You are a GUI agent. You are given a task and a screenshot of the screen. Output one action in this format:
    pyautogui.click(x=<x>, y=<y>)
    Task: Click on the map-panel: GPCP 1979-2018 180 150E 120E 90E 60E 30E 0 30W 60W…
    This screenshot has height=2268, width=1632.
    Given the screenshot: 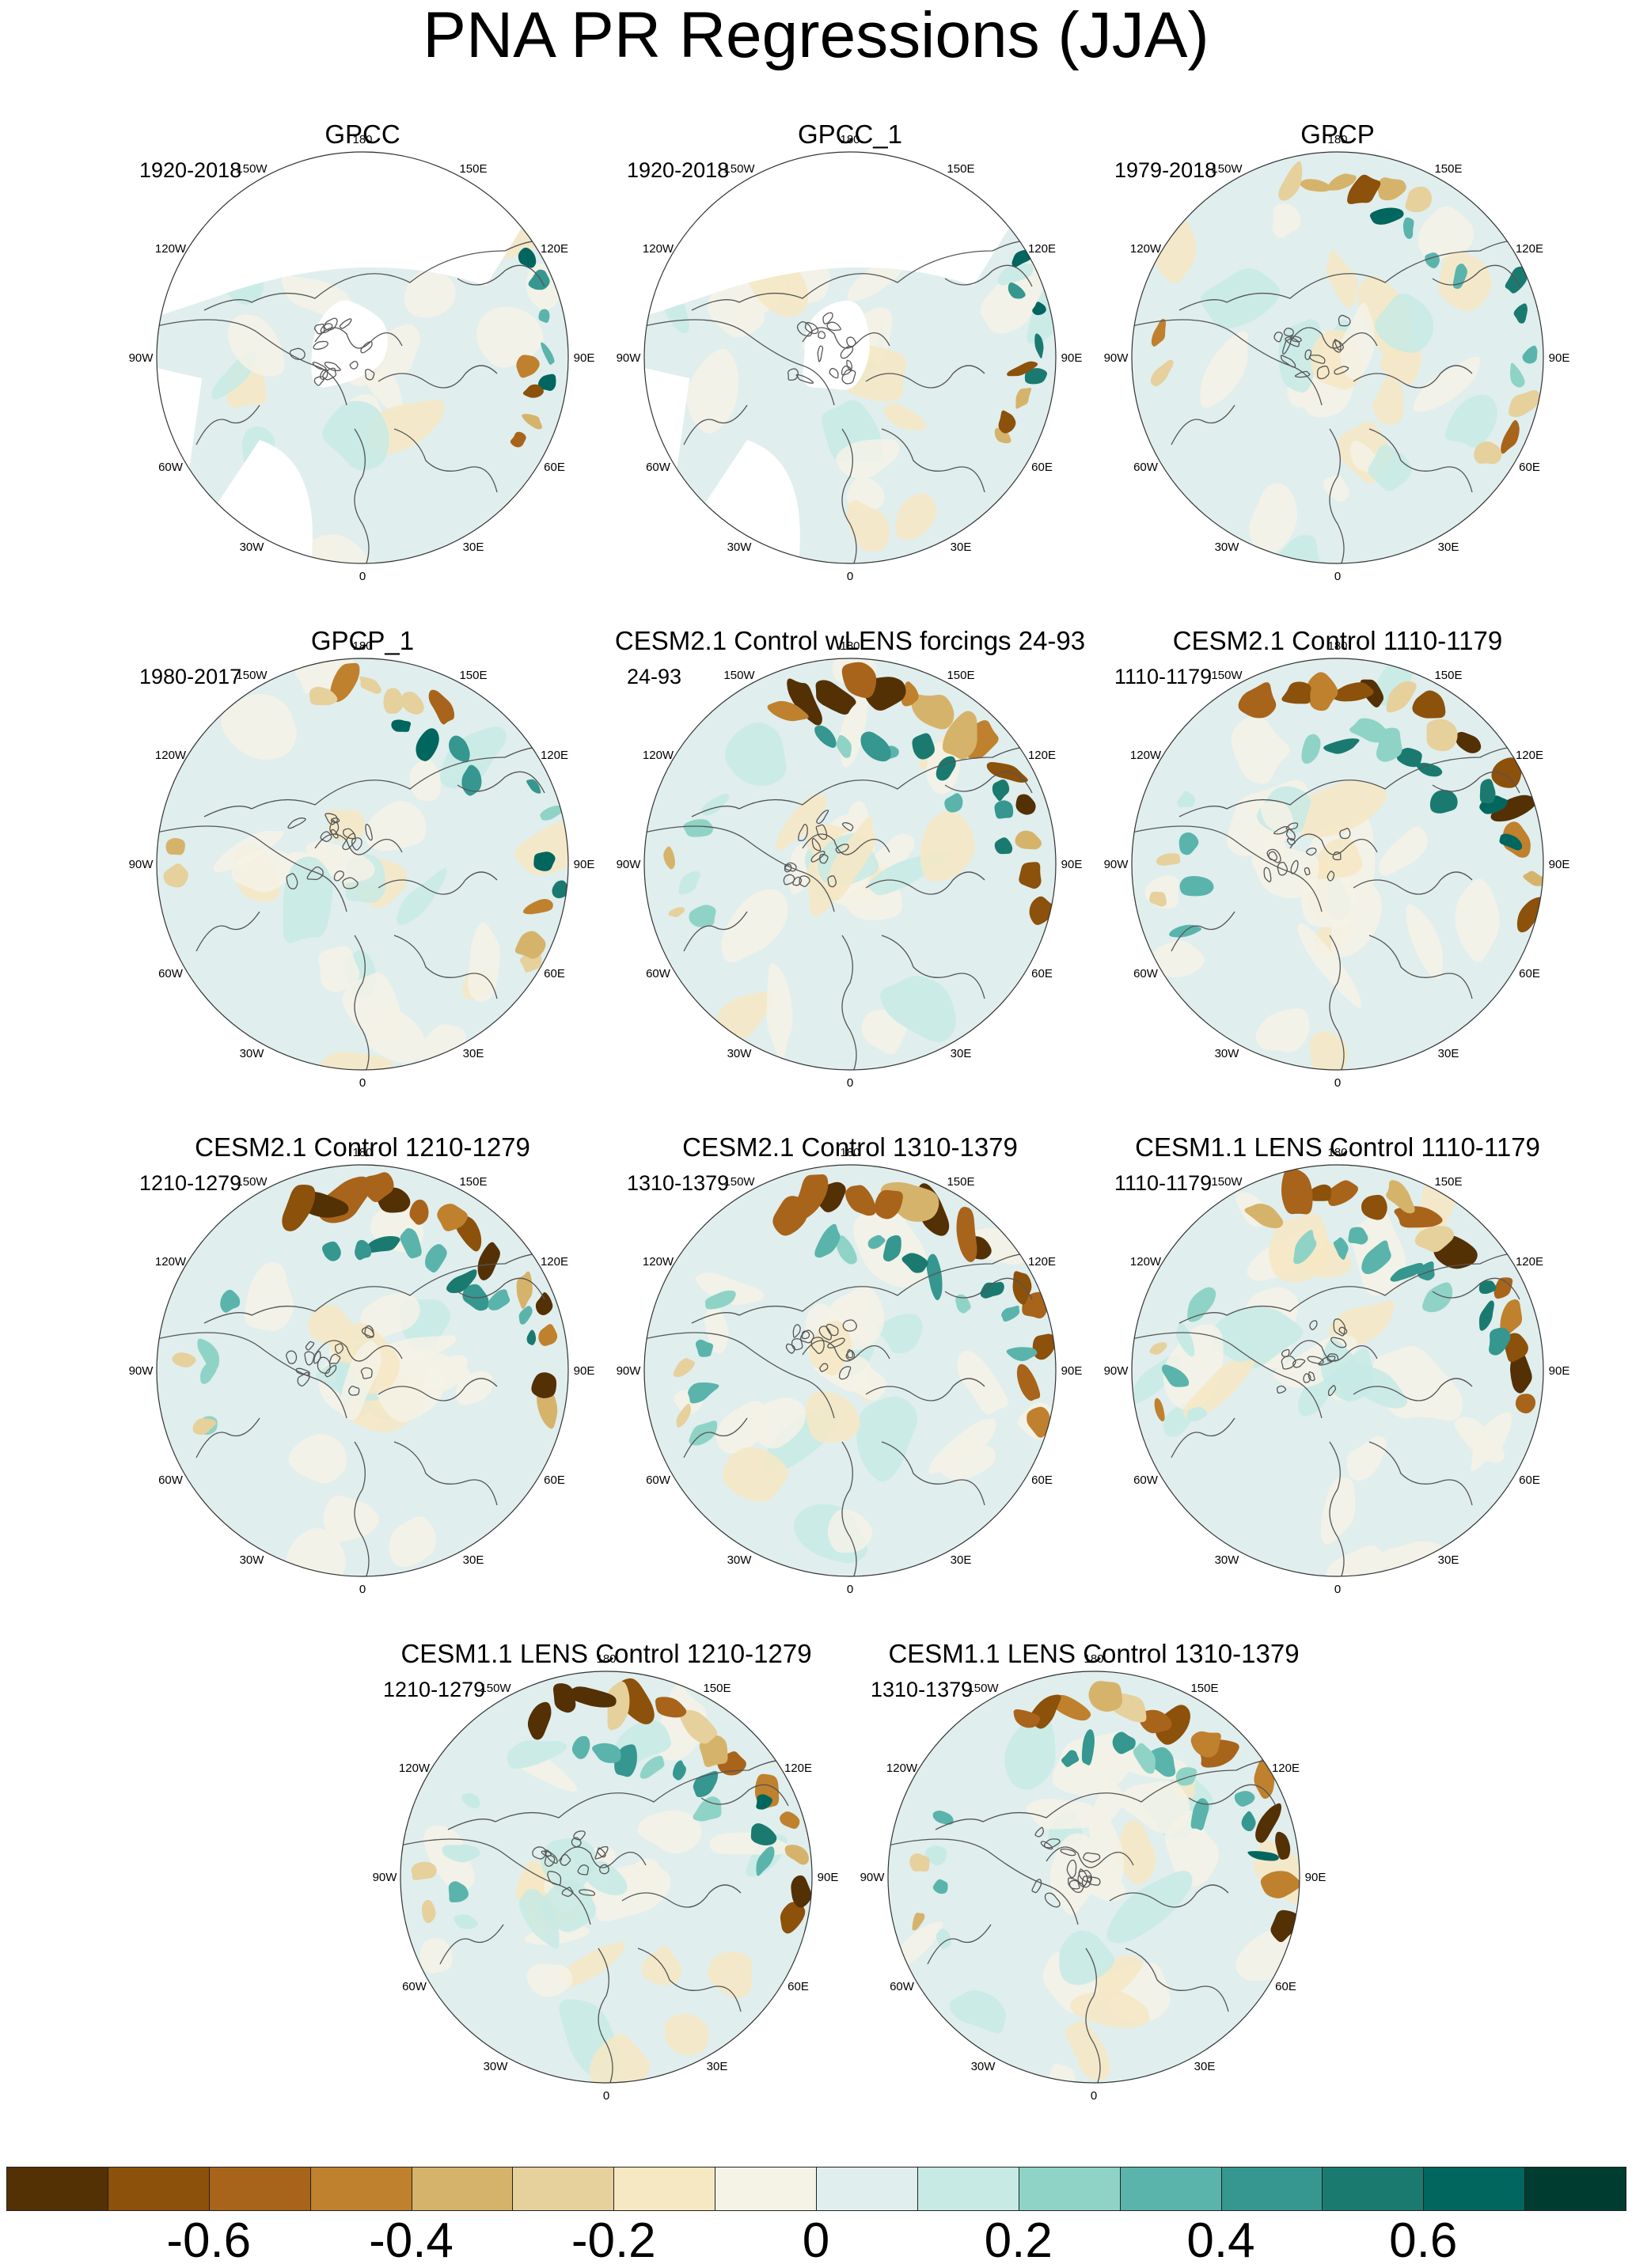 What is the action you would take?
    pyautogui.click(x=1337, y=372)
    